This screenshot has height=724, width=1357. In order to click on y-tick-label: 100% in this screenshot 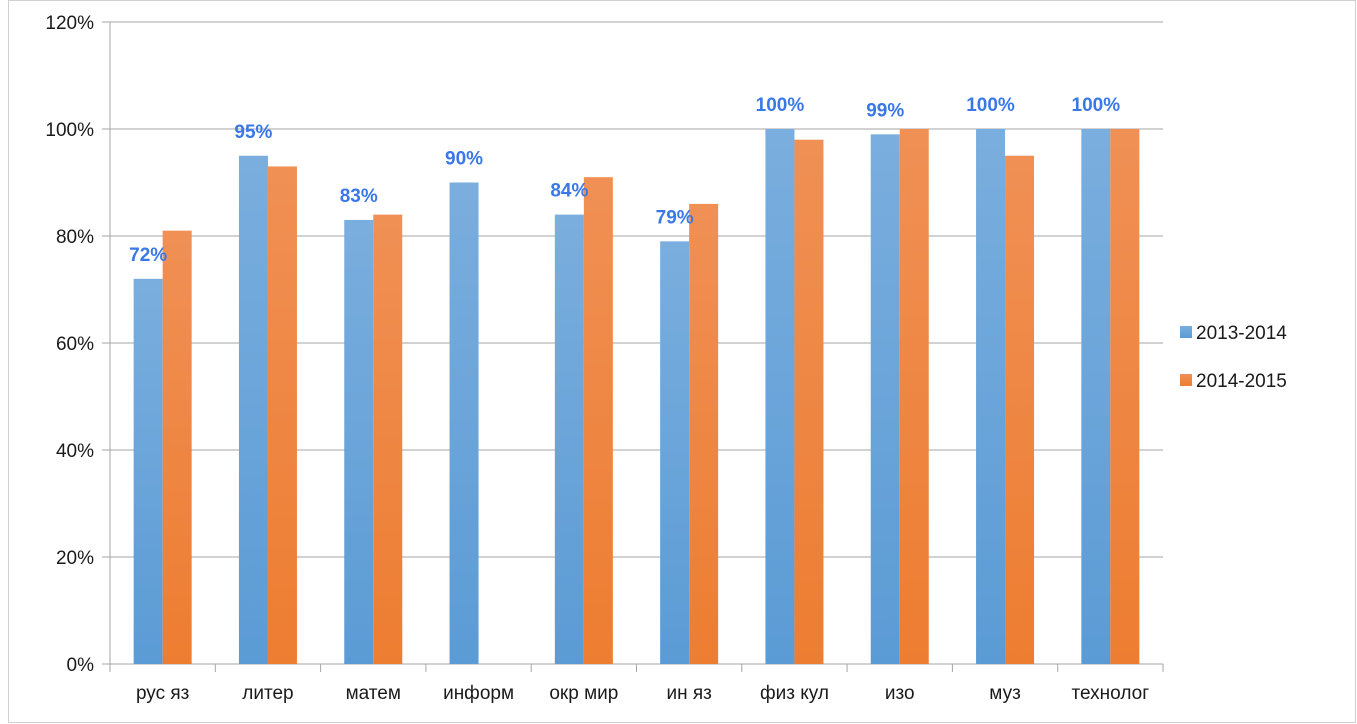, I will do `click(69, 130)`.